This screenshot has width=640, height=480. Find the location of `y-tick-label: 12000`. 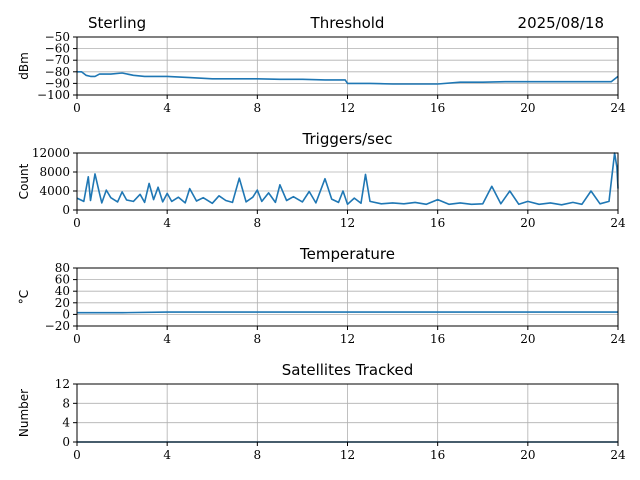

y-tick-label: 12000 is located at coordinates (51, 153).